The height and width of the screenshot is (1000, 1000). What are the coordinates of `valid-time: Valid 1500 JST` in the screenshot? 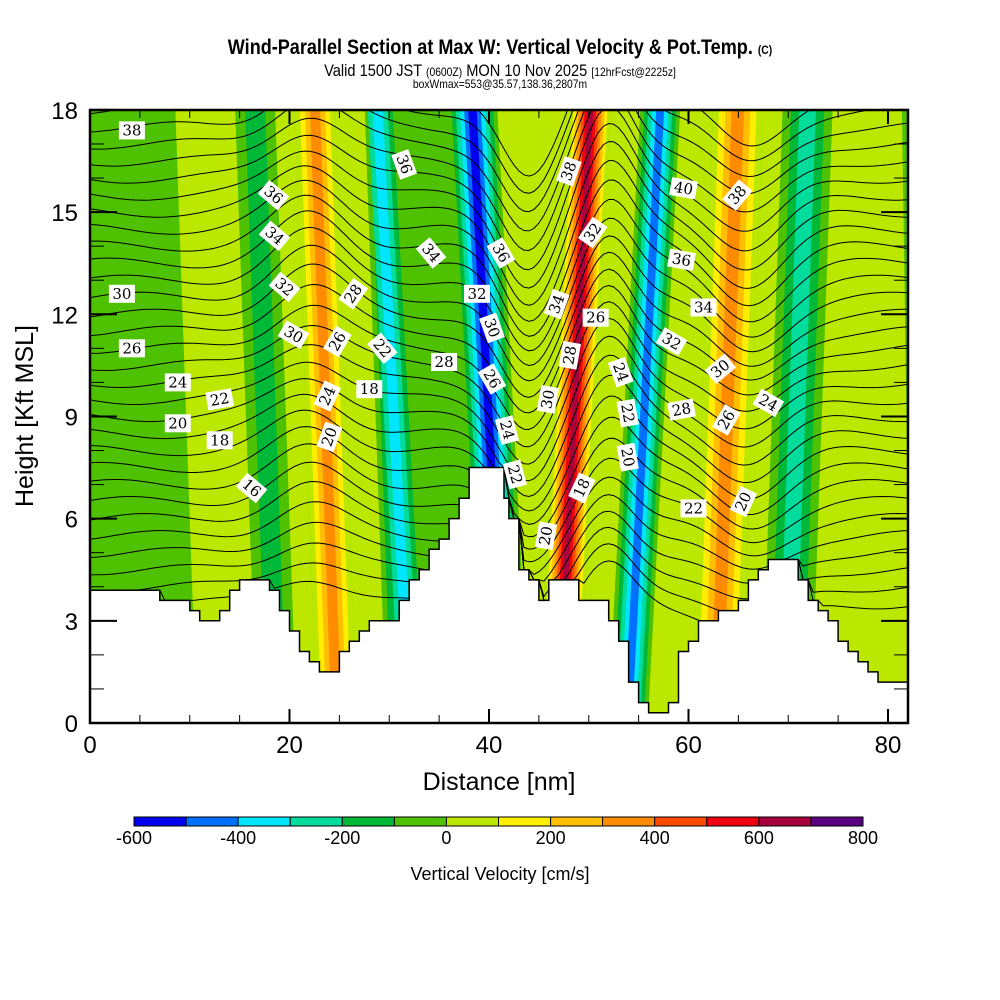 It's located at (373, 70).